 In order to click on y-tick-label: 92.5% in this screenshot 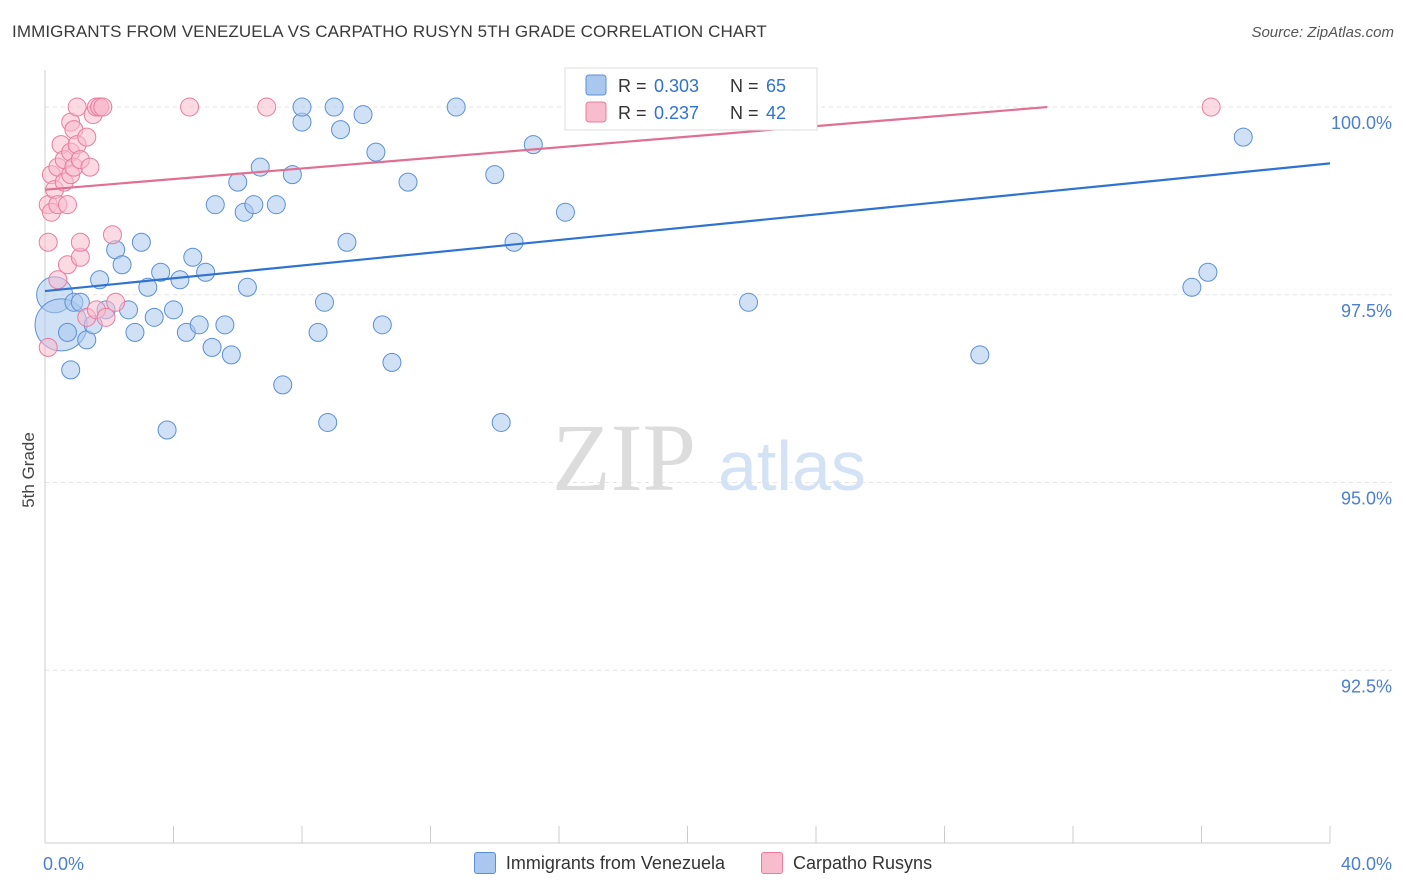, I will do `click(1366, 686)`.